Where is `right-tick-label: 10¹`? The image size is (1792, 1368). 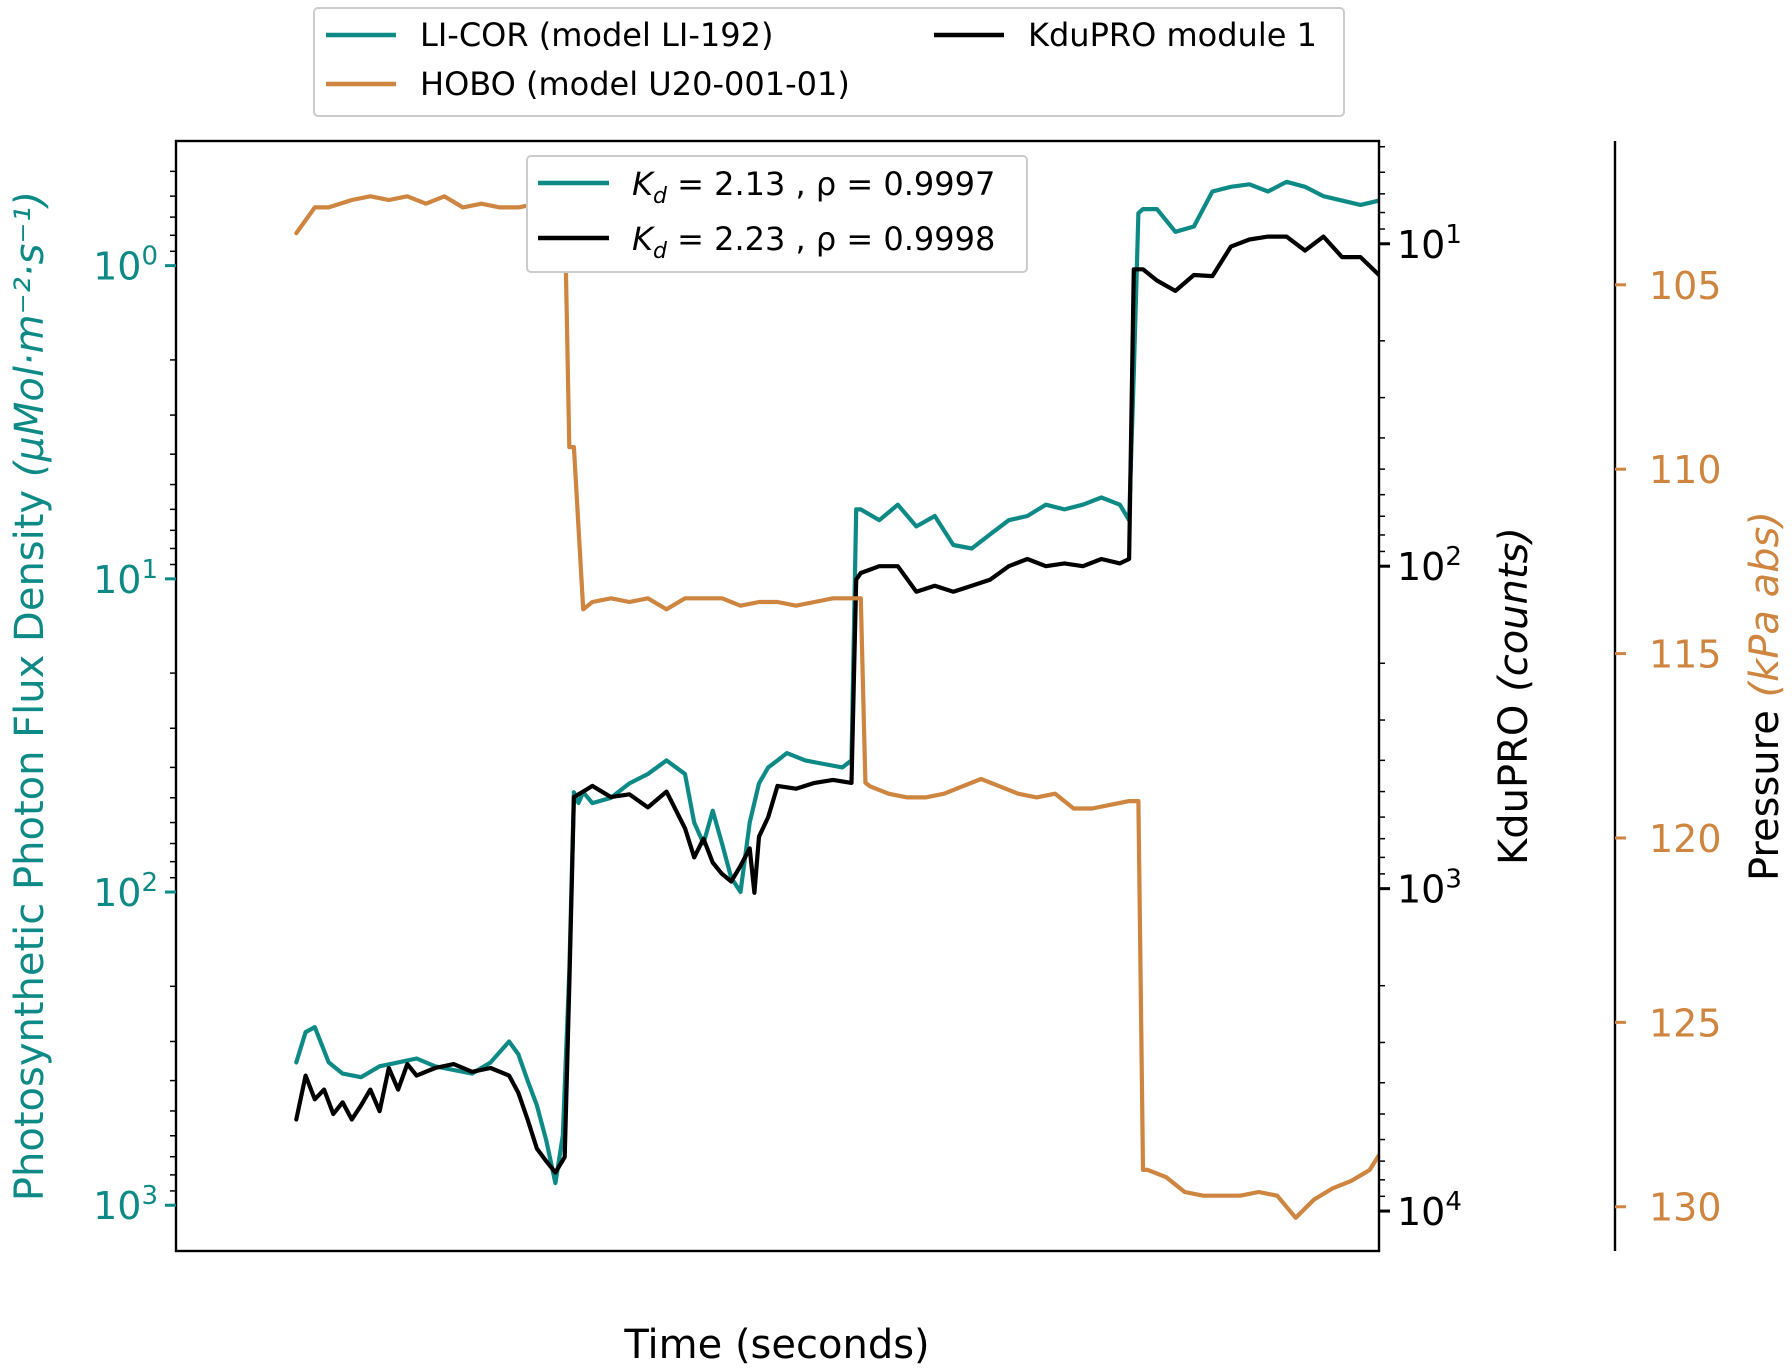 right-tick-label: 10¹ is located at coordinates (1429, 243).